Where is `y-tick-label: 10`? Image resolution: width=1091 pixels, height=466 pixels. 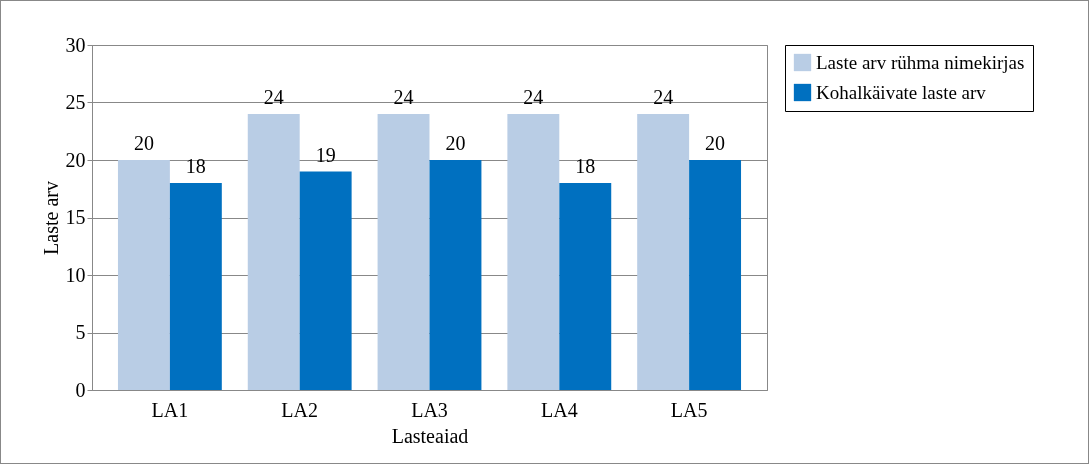 y-tick-label: 10 is located at coordinates (75, 274).